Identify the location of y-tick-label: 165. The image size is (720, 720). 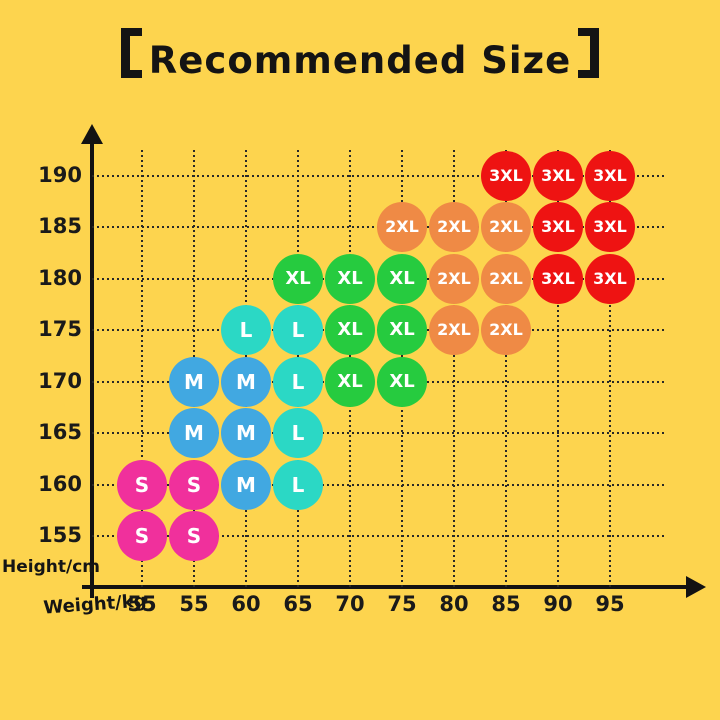
(60, 432).